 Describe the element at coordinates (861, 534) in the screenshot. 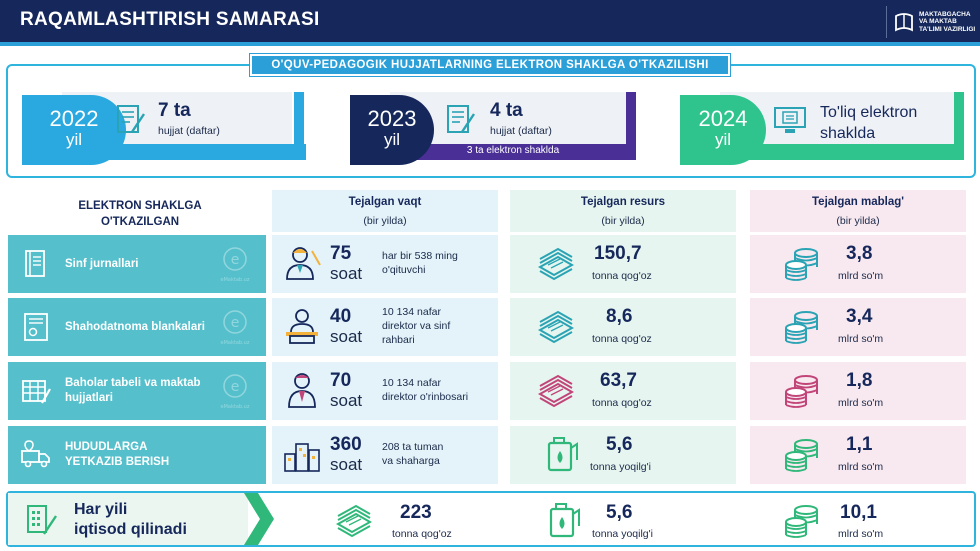

I see `annual-money-unit: mlrd so'm` at that location.